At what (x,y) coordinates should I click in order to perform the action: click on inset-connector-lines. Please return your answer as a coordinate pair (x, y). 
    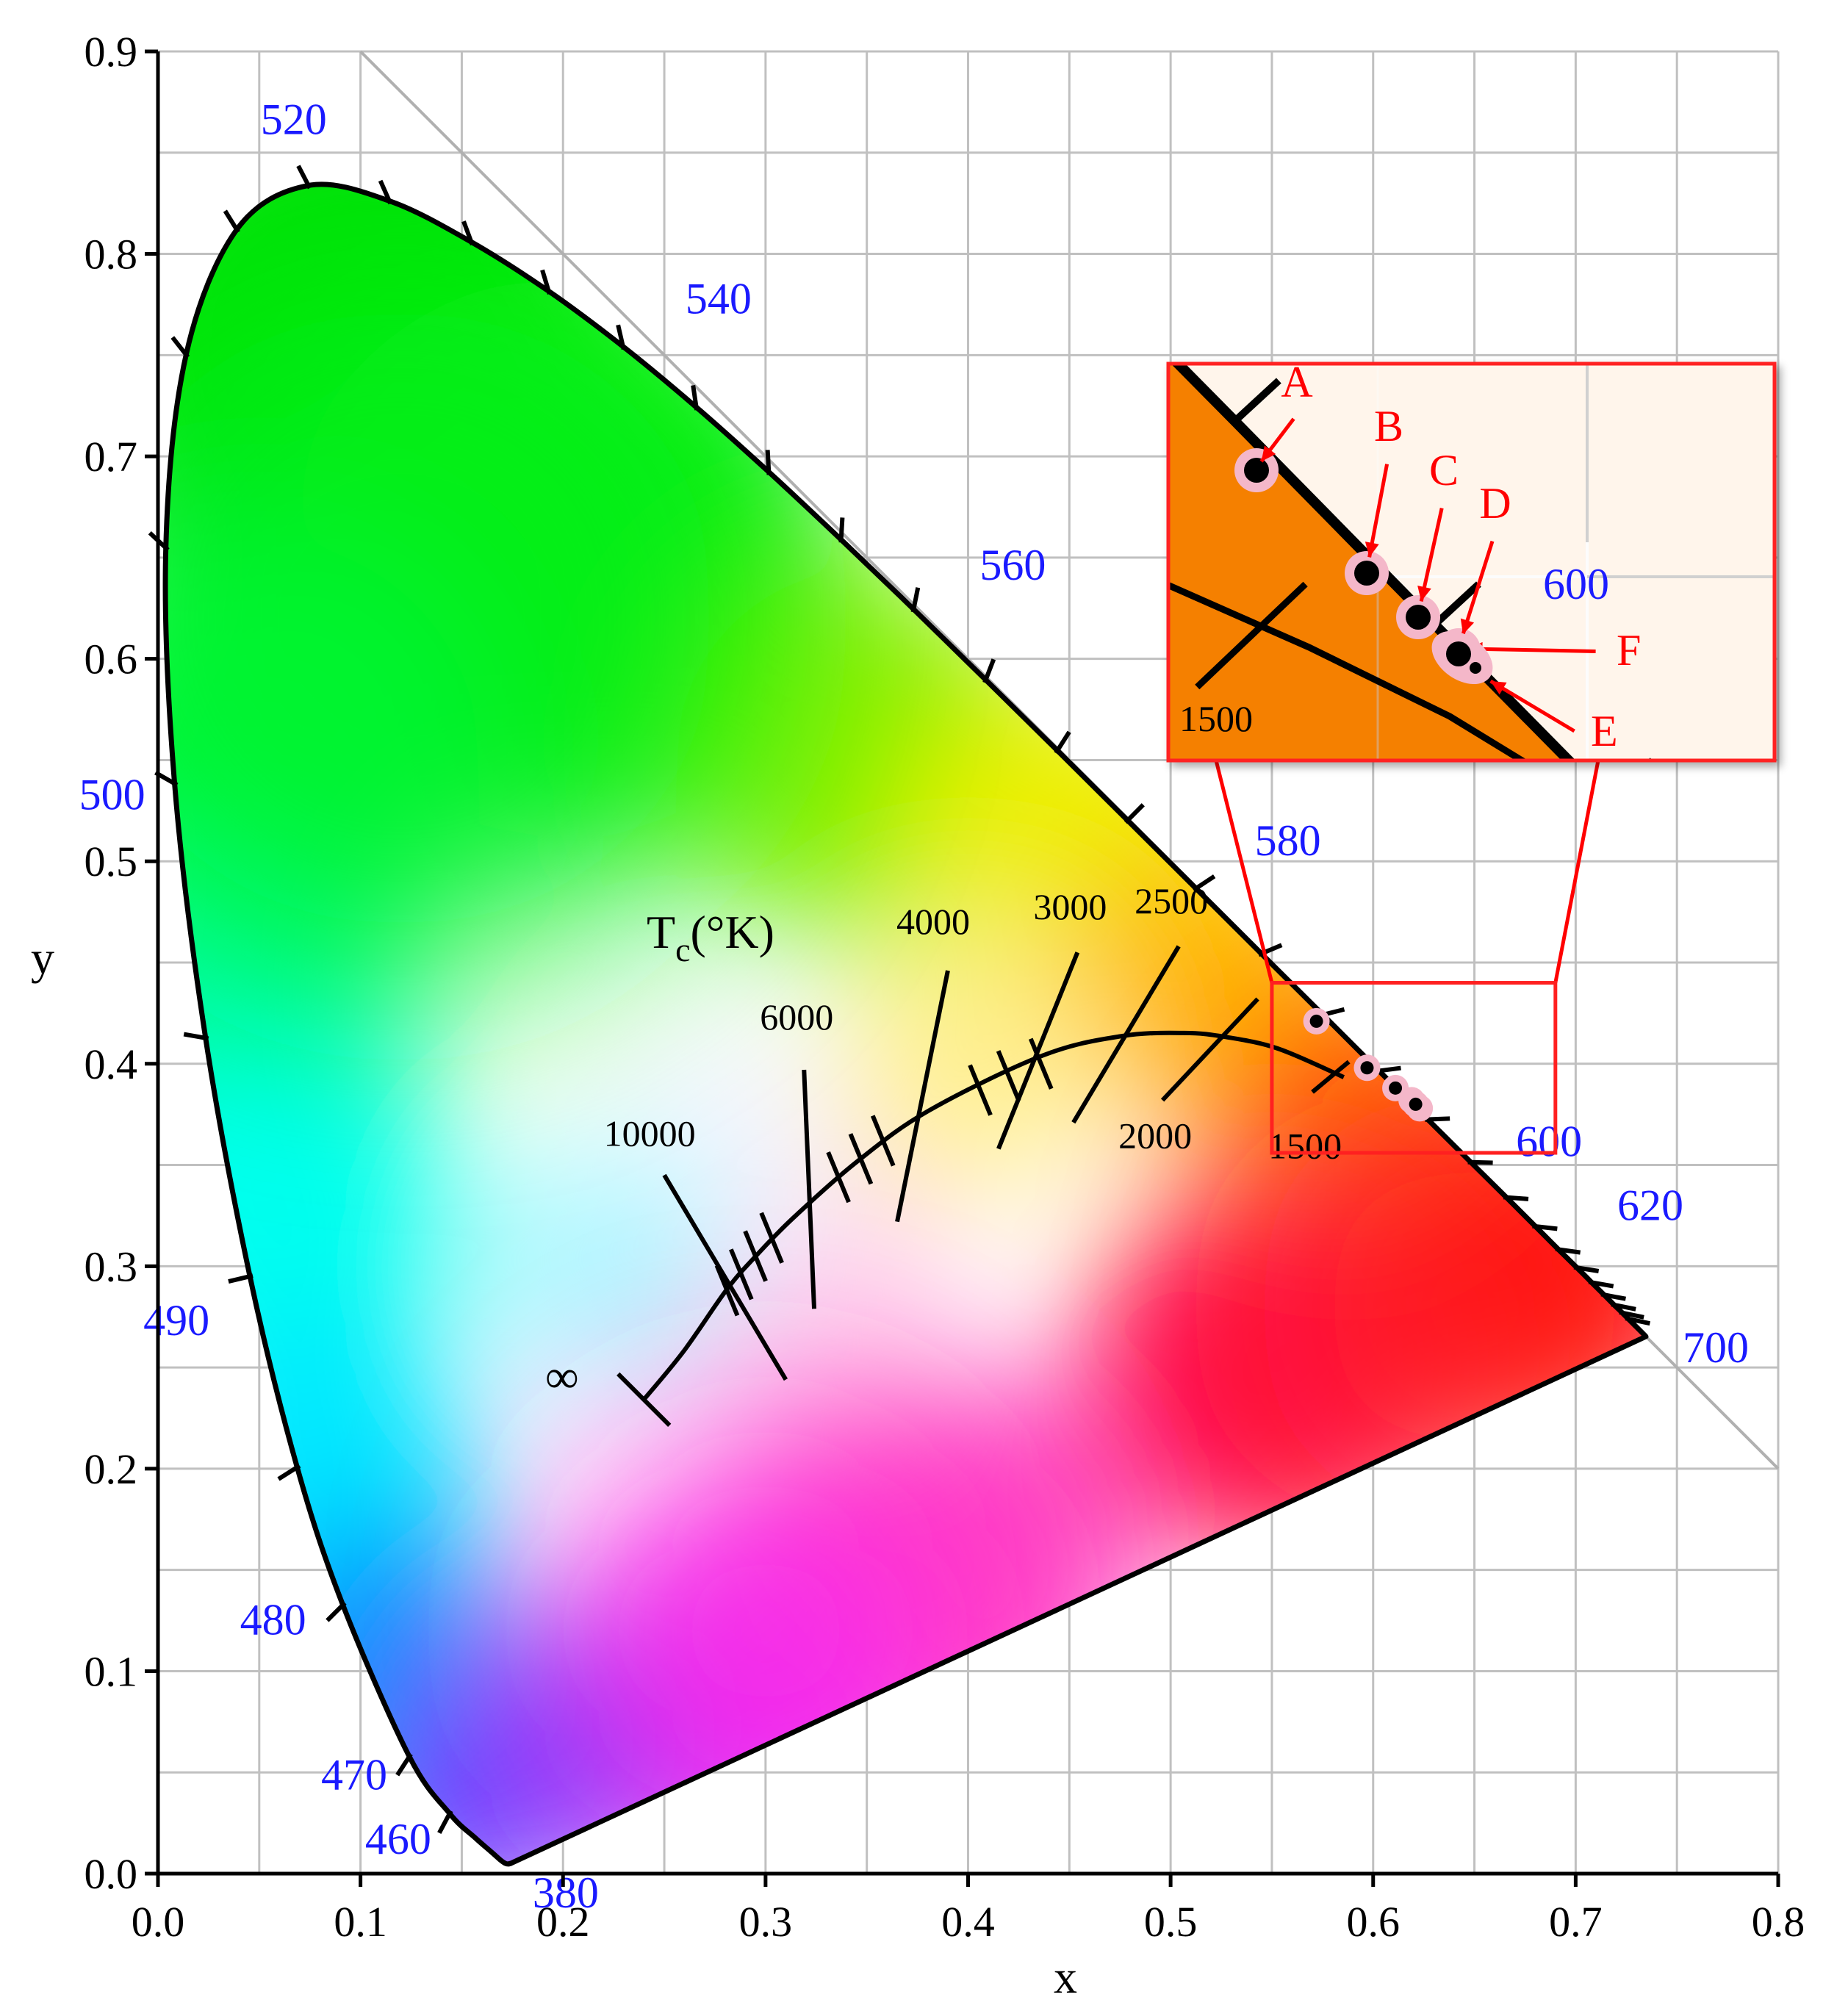
    Looking at the image, I should click on (1407, 872).